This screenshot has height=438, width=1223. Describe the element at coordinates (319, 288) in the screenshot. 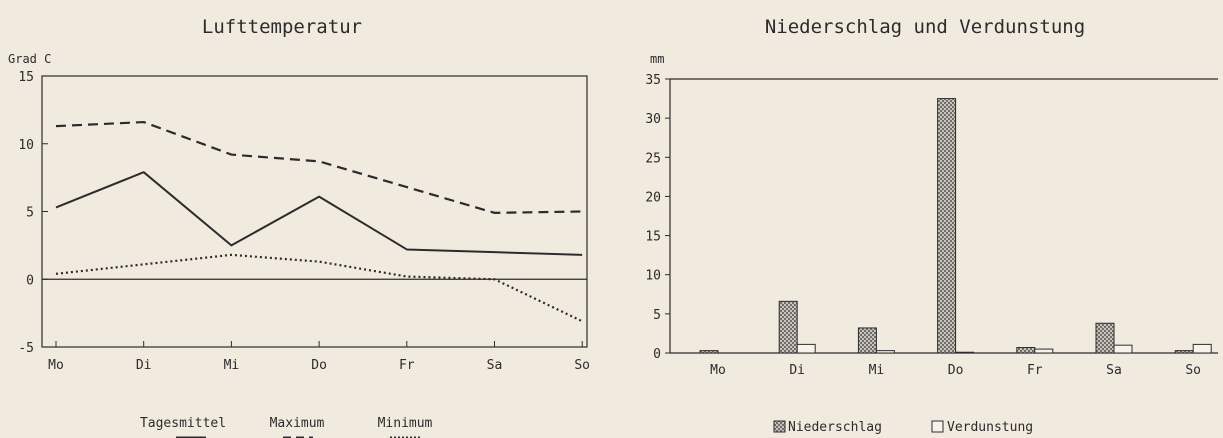

I see `series-line-minimum` at that location.